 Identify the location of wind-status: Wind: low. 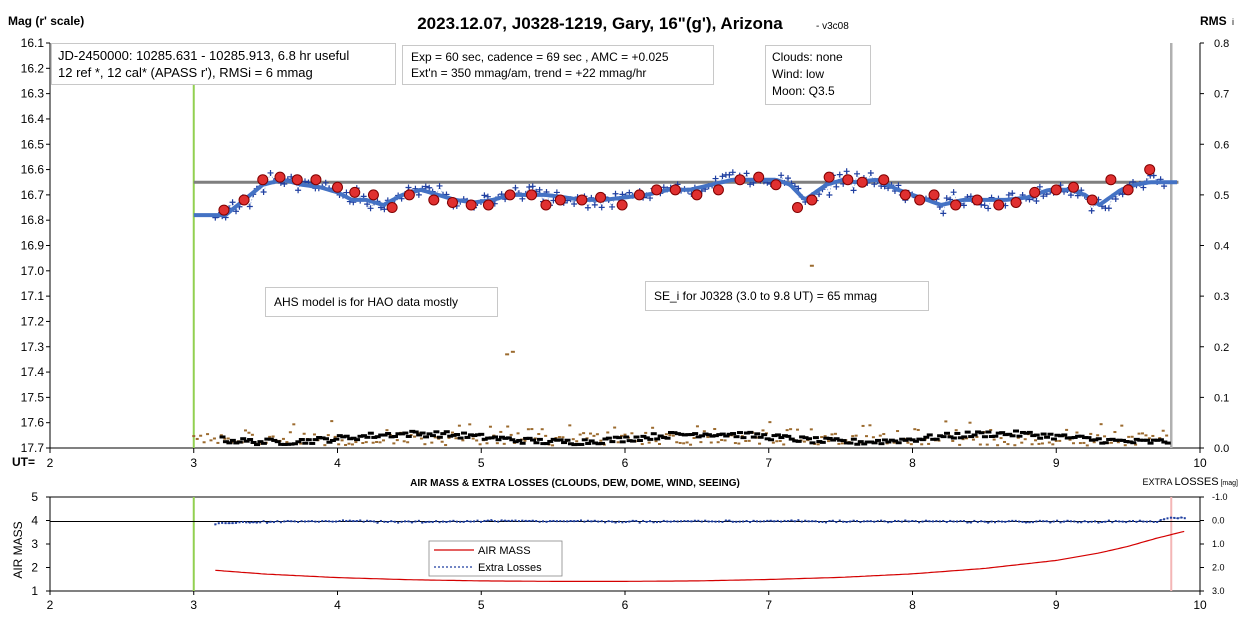
(798, 74).